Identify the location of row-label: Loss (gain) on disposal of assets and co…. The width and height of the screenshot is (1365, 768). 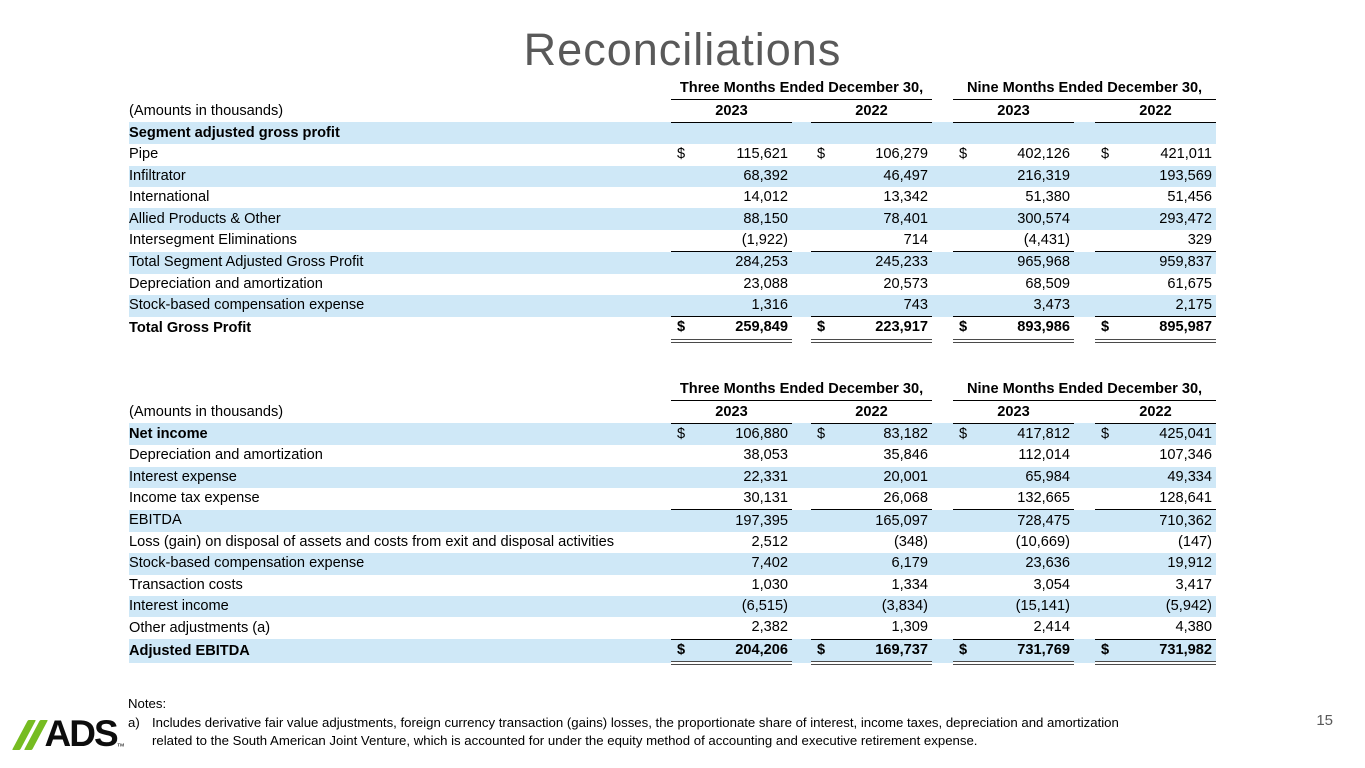
(372, 541).